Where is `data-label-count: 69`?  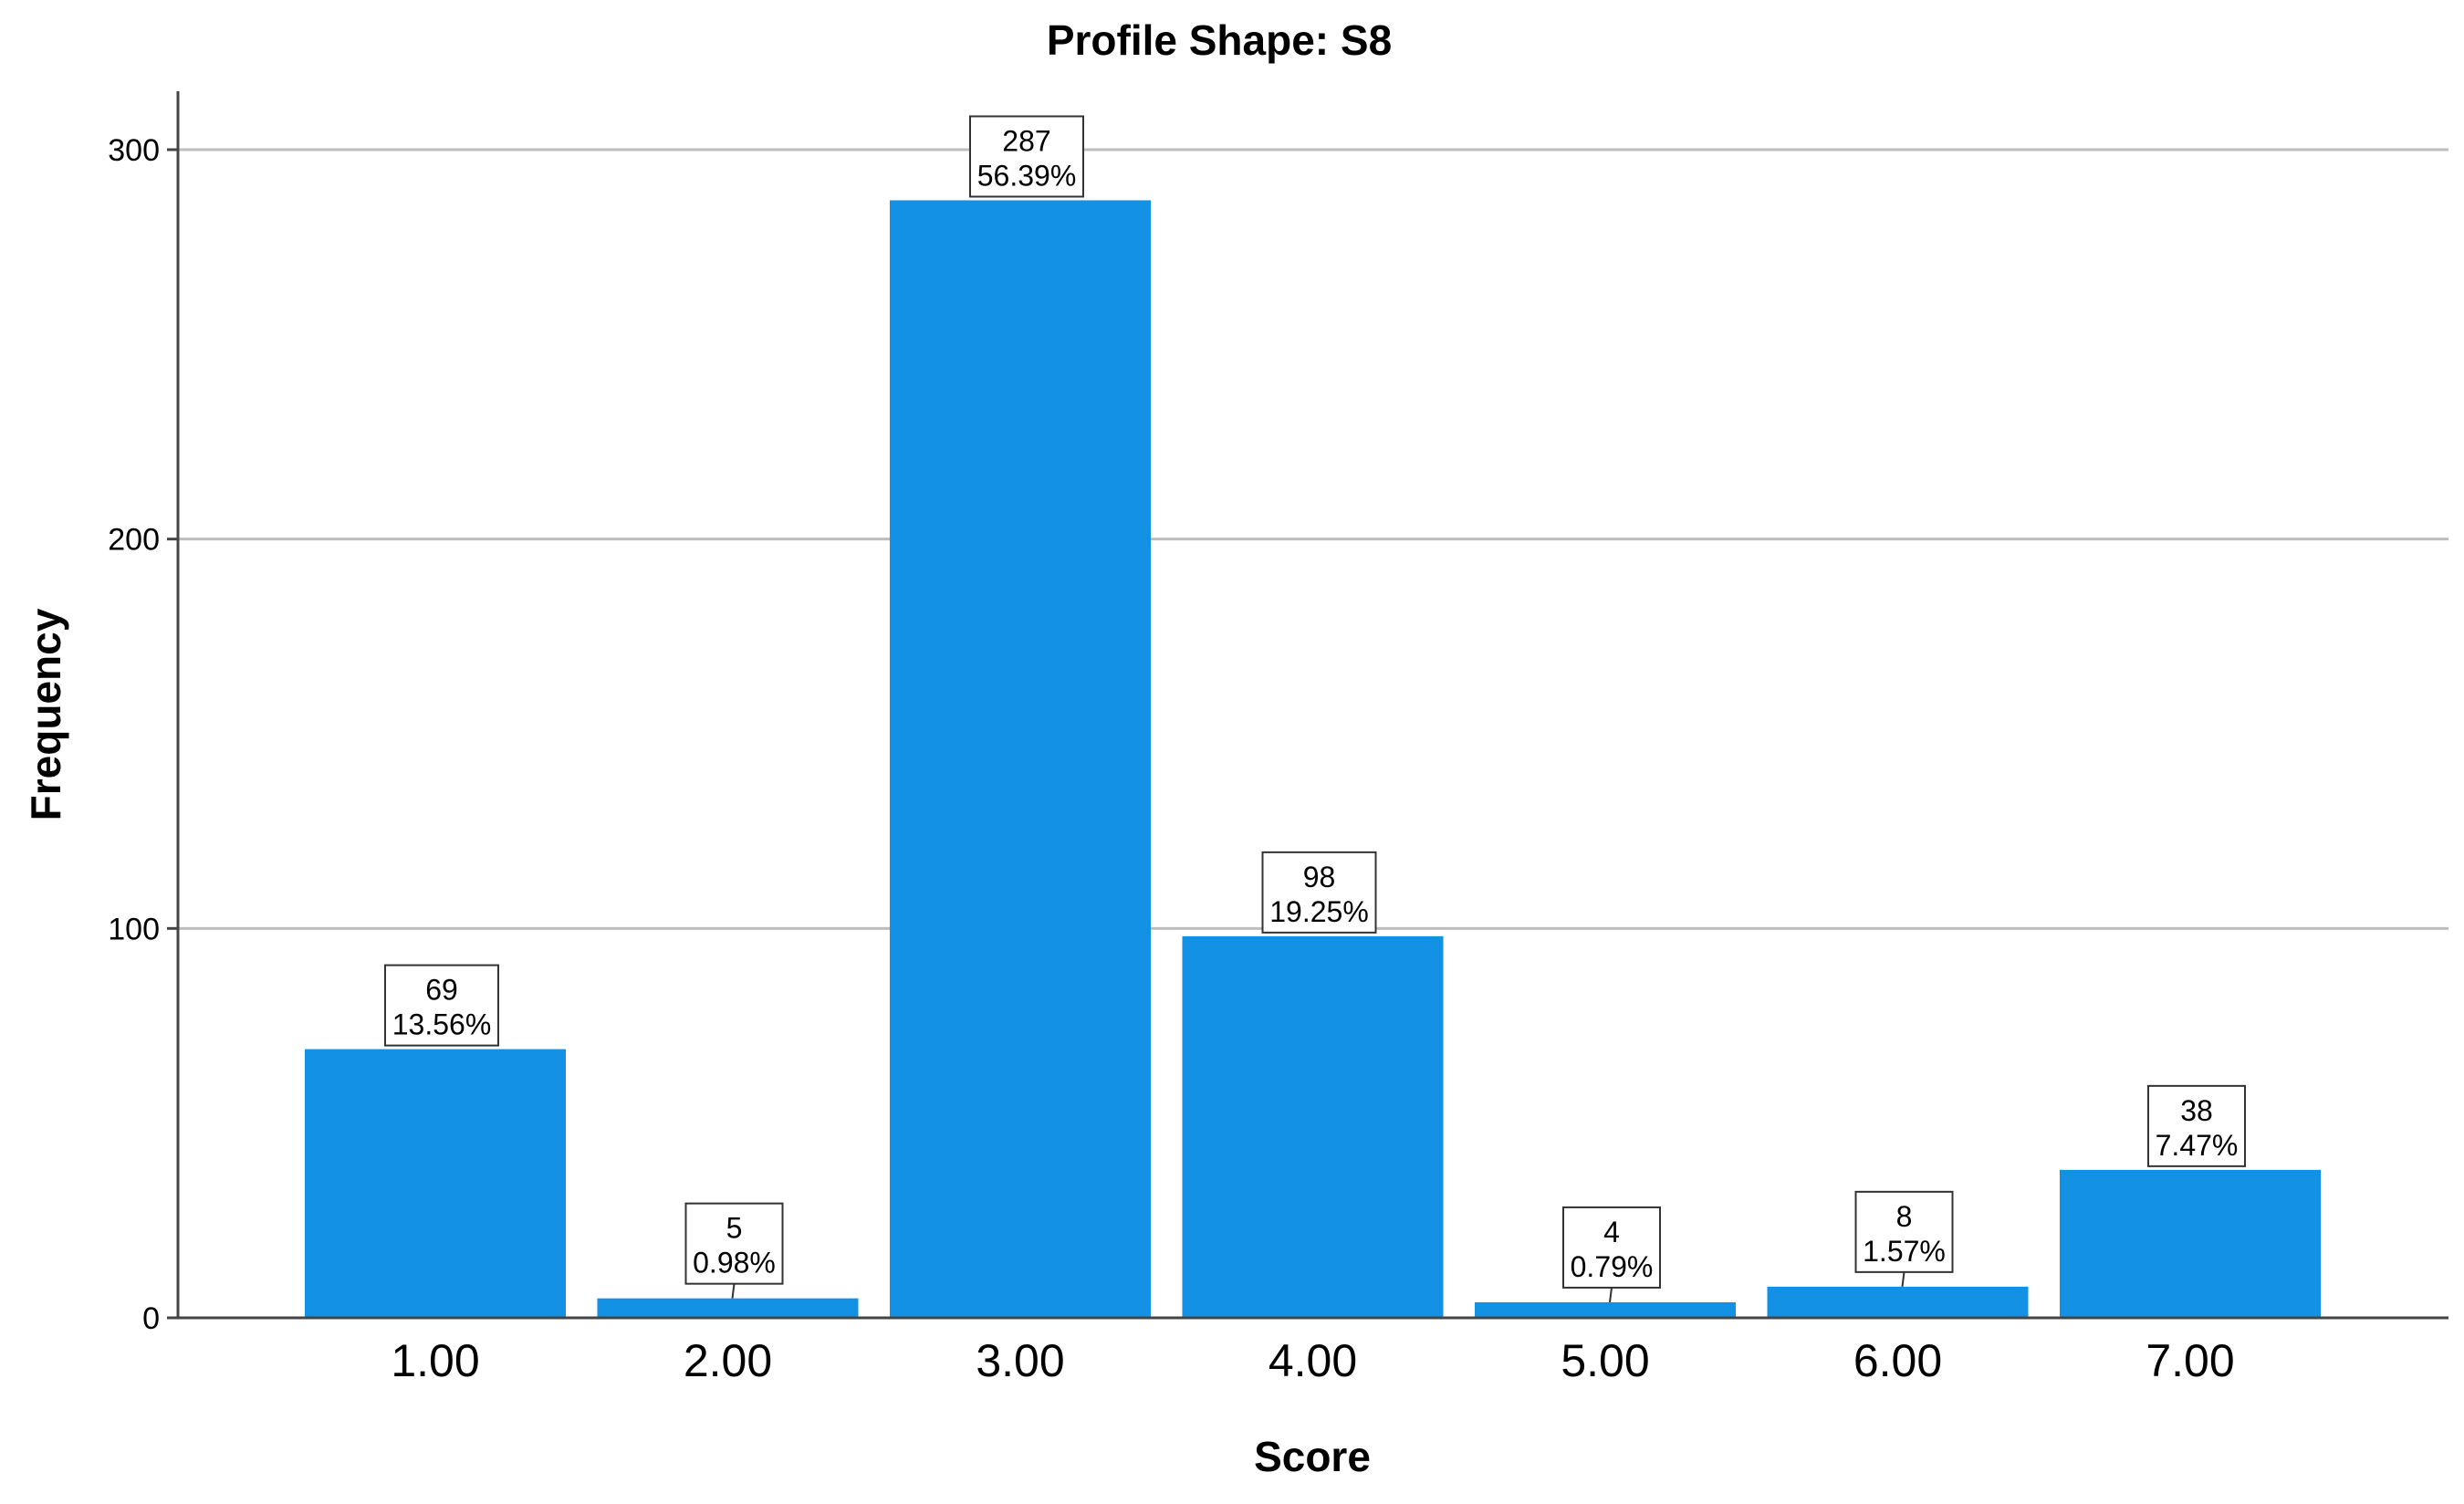
data-label-count: 69 is located at coordinates (441, 990).